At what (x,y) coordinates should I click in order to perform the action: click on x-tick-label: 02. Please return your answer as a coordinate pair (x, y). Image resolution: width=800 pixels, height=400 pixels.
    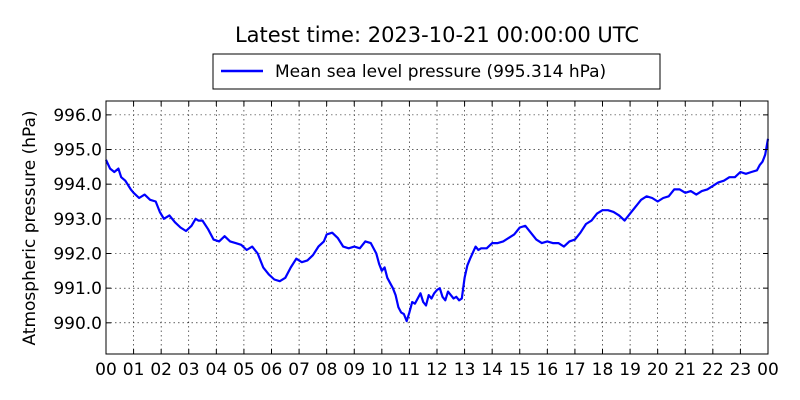
    Looking at the image, I should click on (161, 370).